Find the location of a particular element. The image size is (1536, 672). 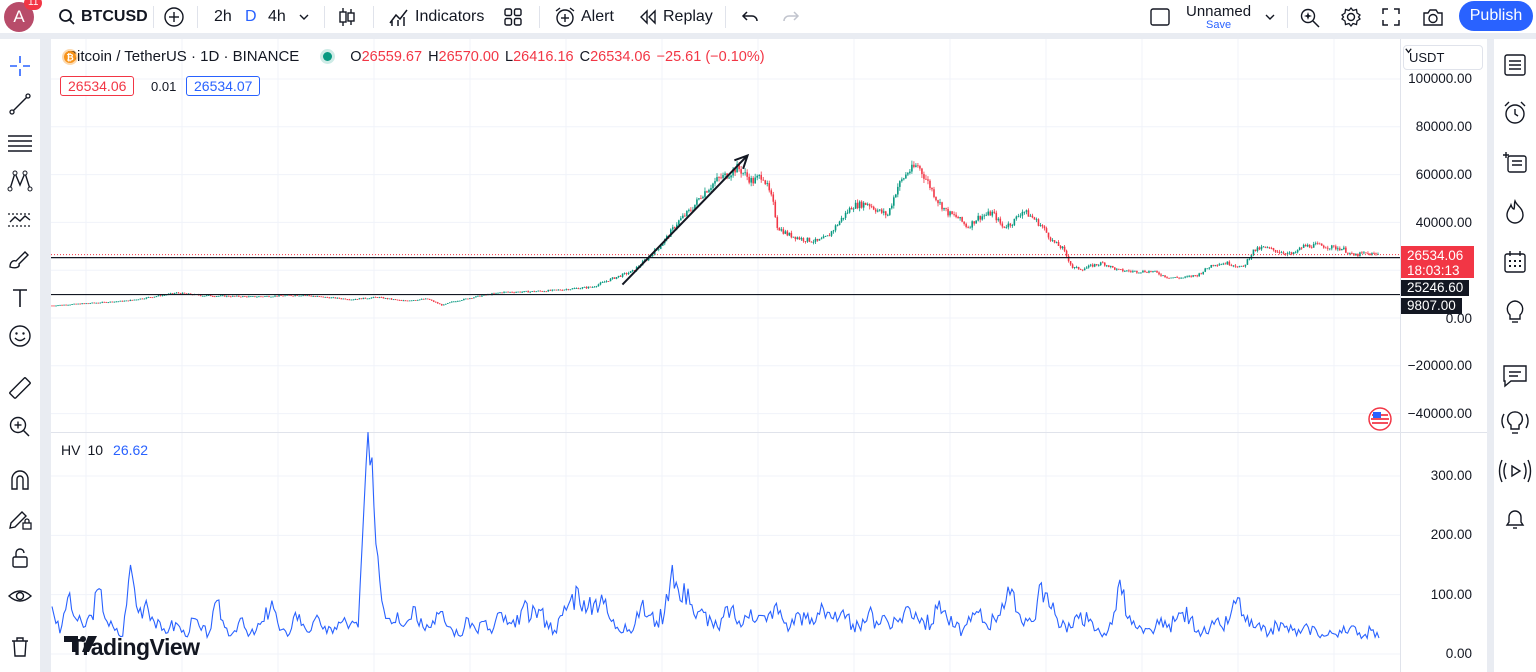

lock-drawings-tool is located at coordinates (20, 519).